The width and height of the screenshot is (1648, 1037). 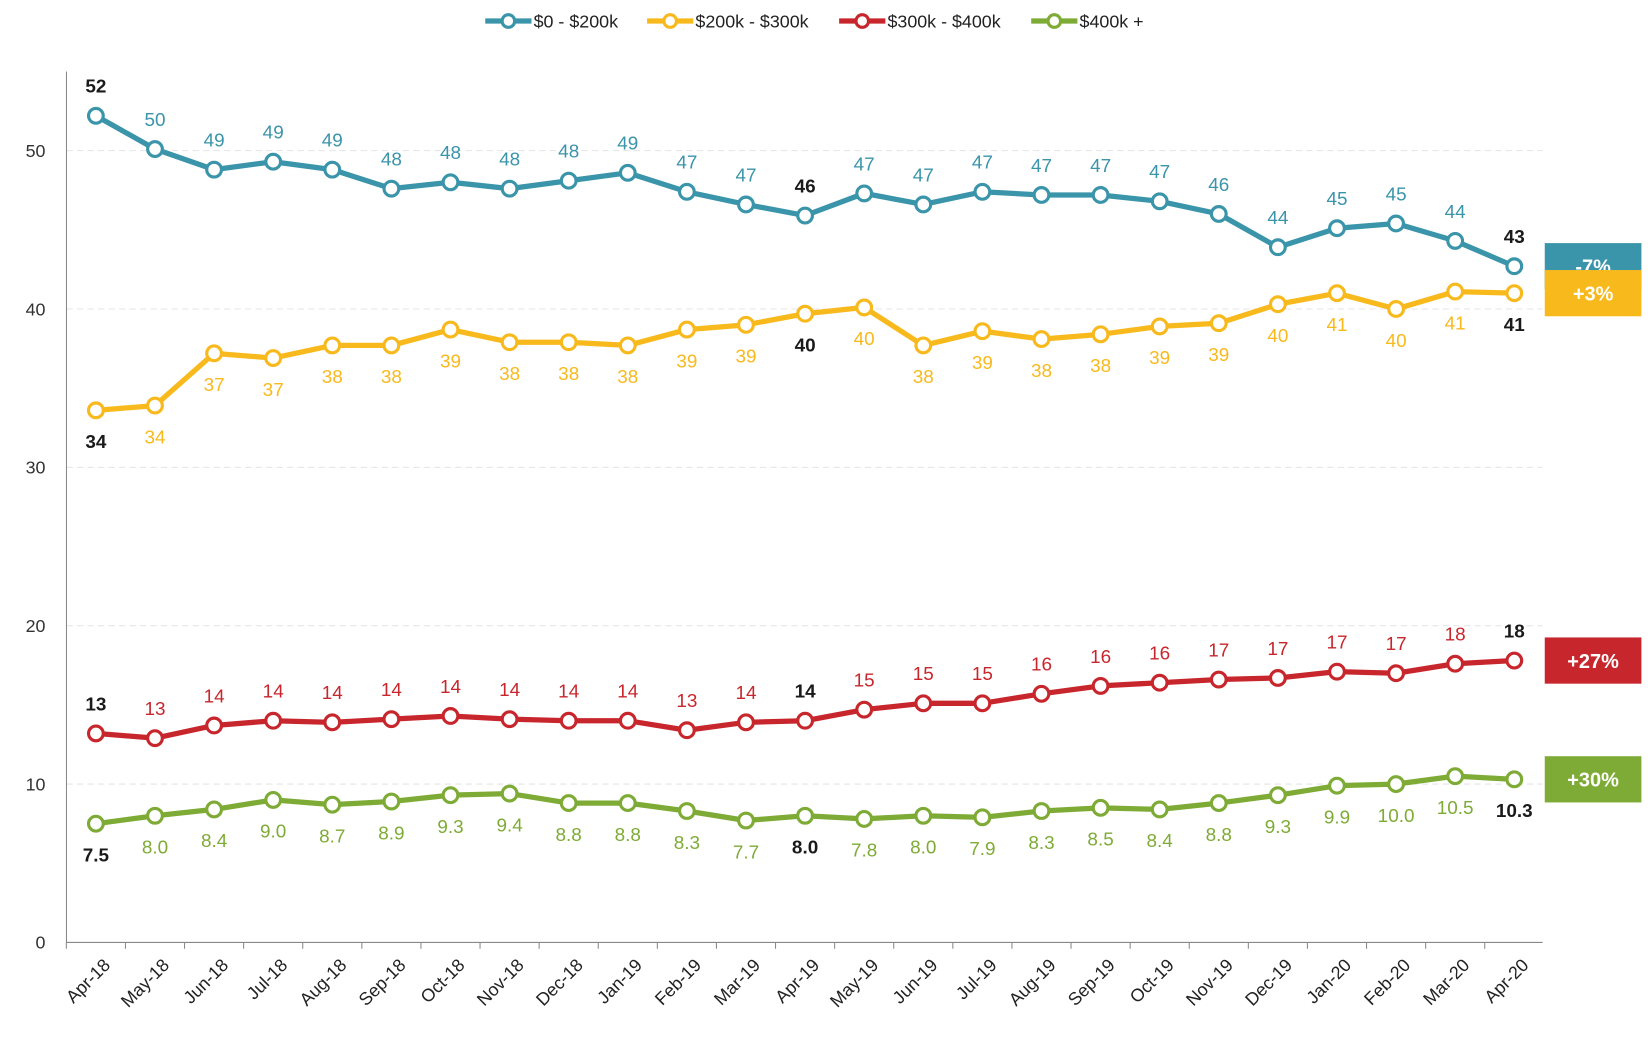 I want to click on change-label: +27%, so click(x=1593, y=662).